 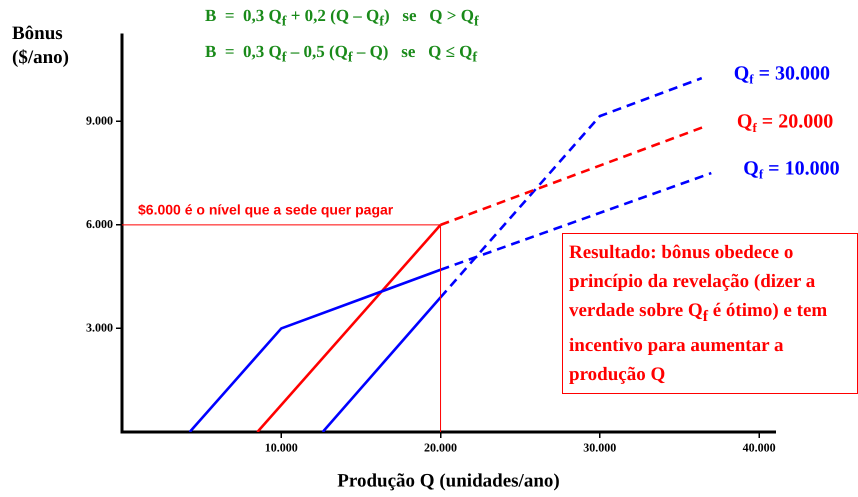 I want to click on x-tick-label: 20.000, so click(x=441, y=447).